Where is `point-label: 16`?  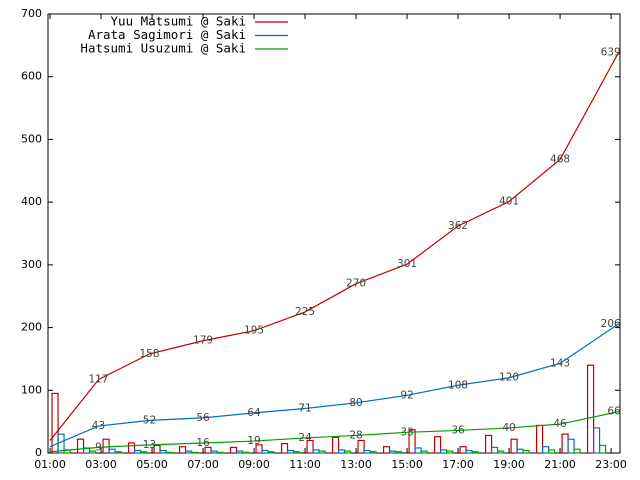
point-label: 16 is located at coordinates (203, 443).